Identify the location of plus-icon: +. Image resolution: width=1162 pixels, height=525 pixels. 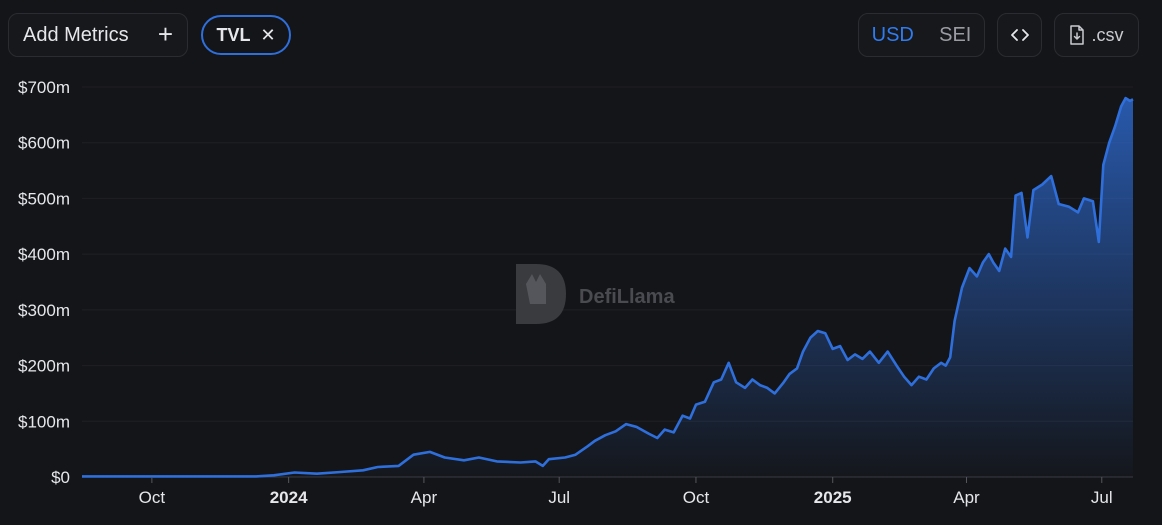
(165, 34).